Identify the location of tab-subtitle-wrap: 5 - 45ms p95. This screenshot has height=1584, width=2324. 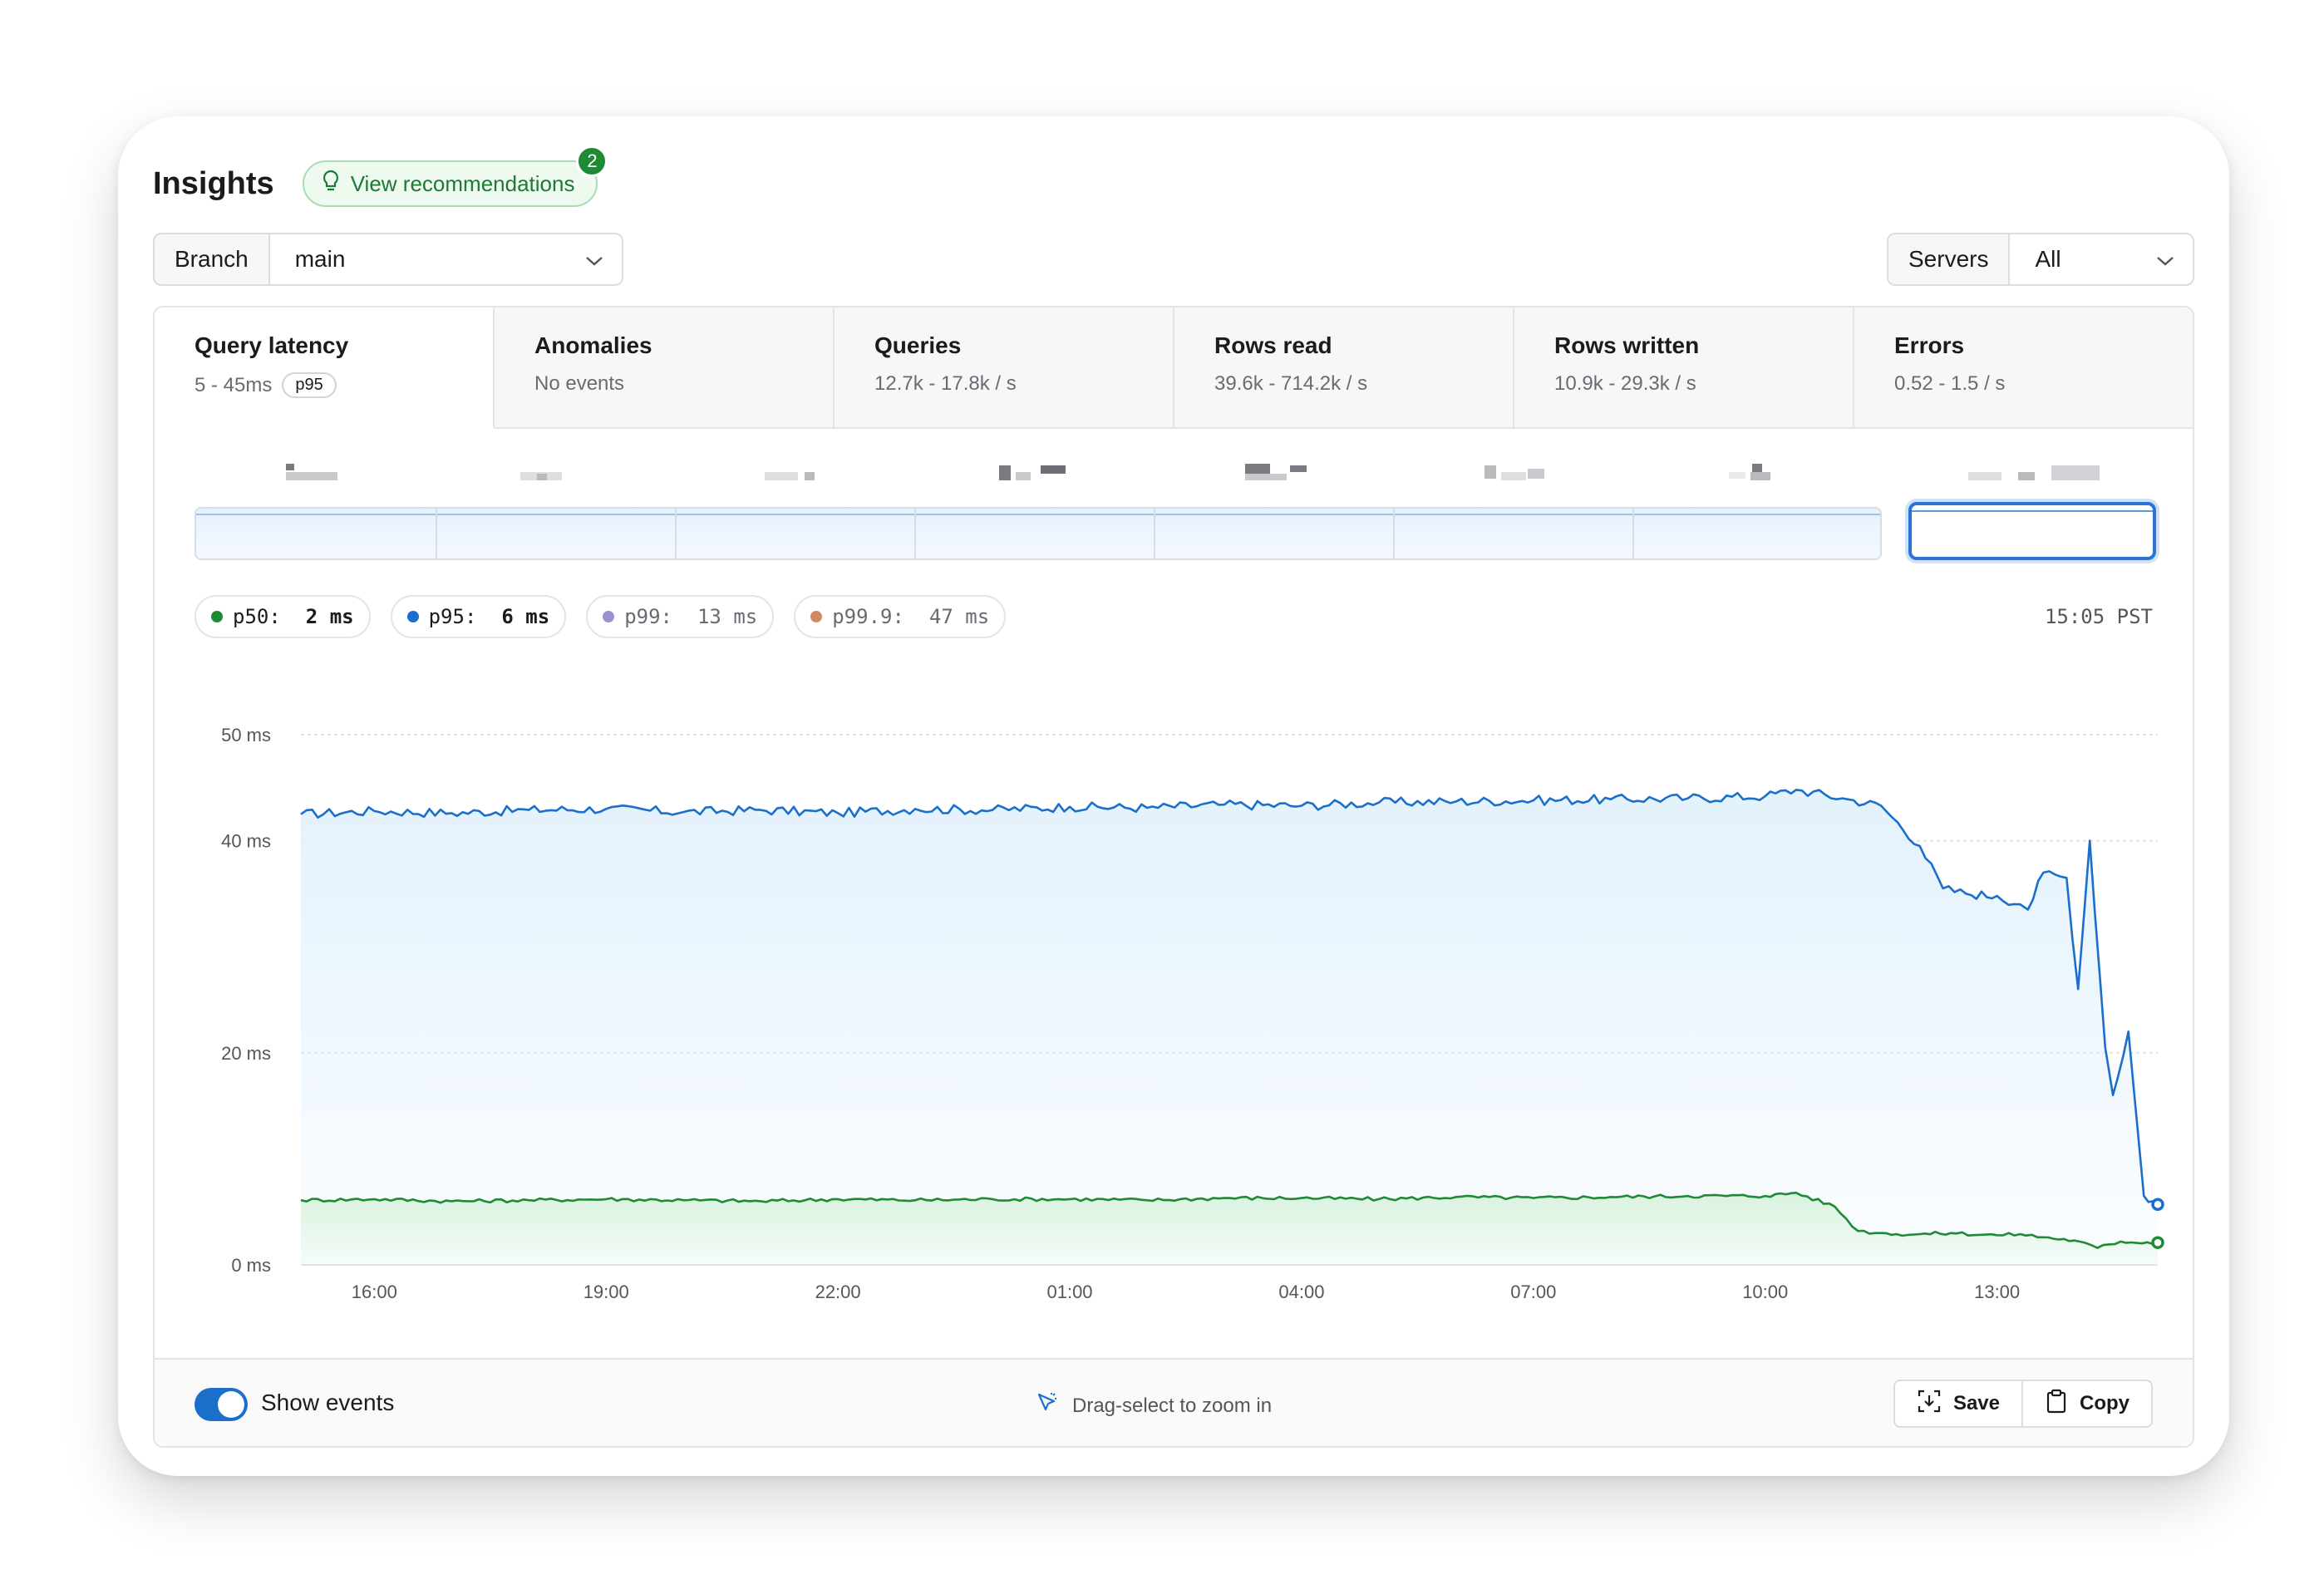
(323, 385).